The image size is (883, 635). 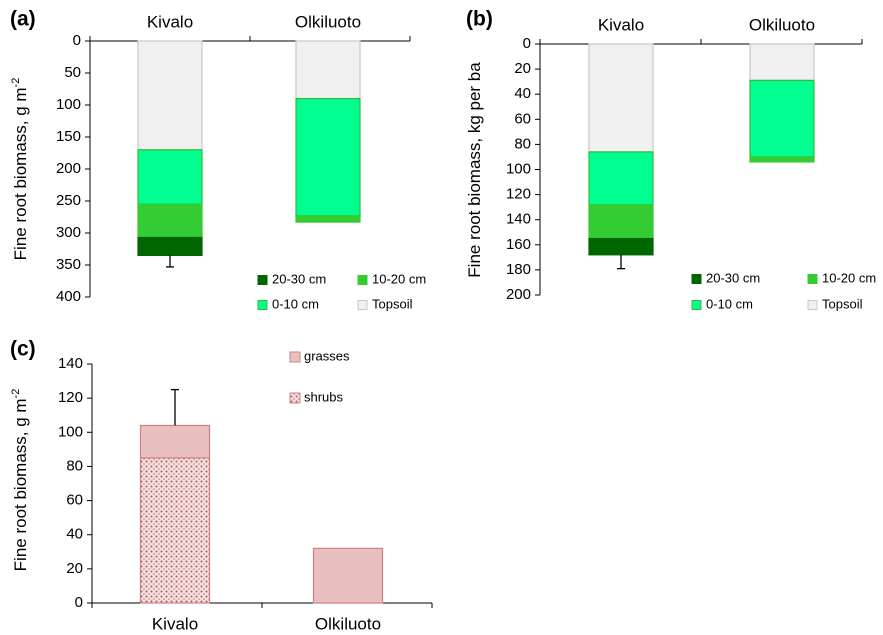 What do you see at coordinates (68, 136) in the screenshot?
I see `y-tick-label: 150` at bounding box center [68, 136].